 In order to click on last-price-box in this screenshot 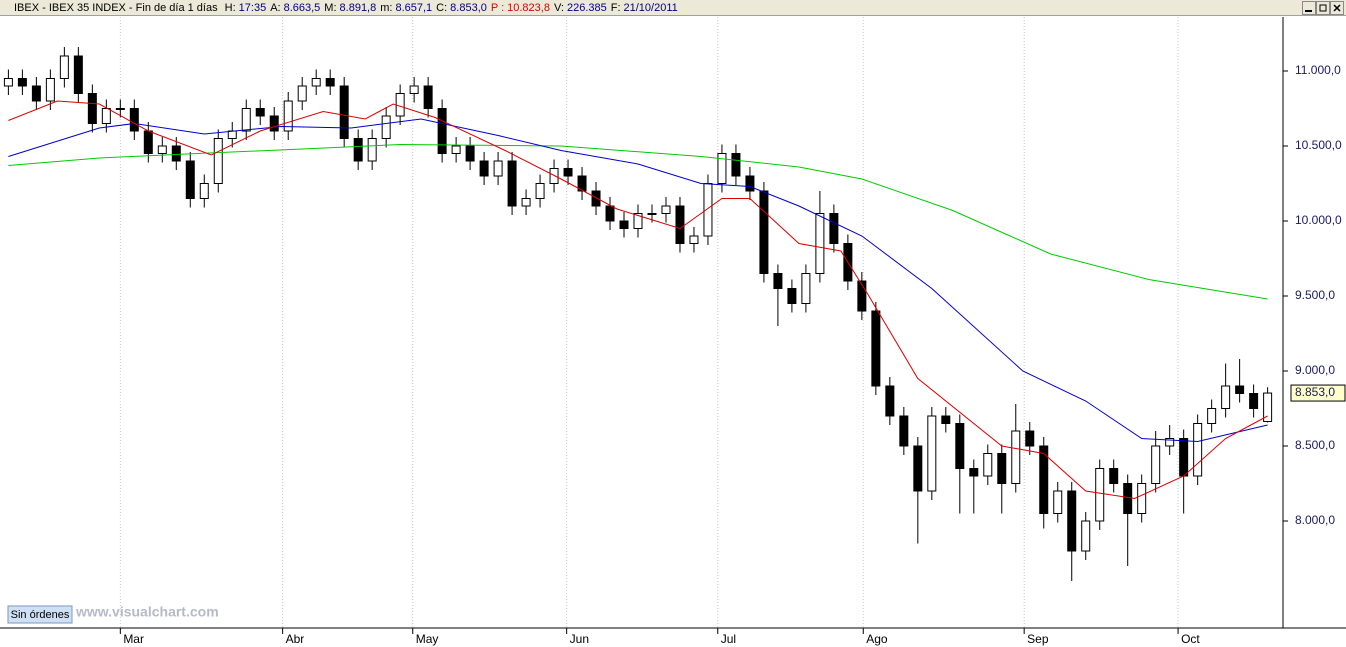, I will do `click(1318, 393)`.